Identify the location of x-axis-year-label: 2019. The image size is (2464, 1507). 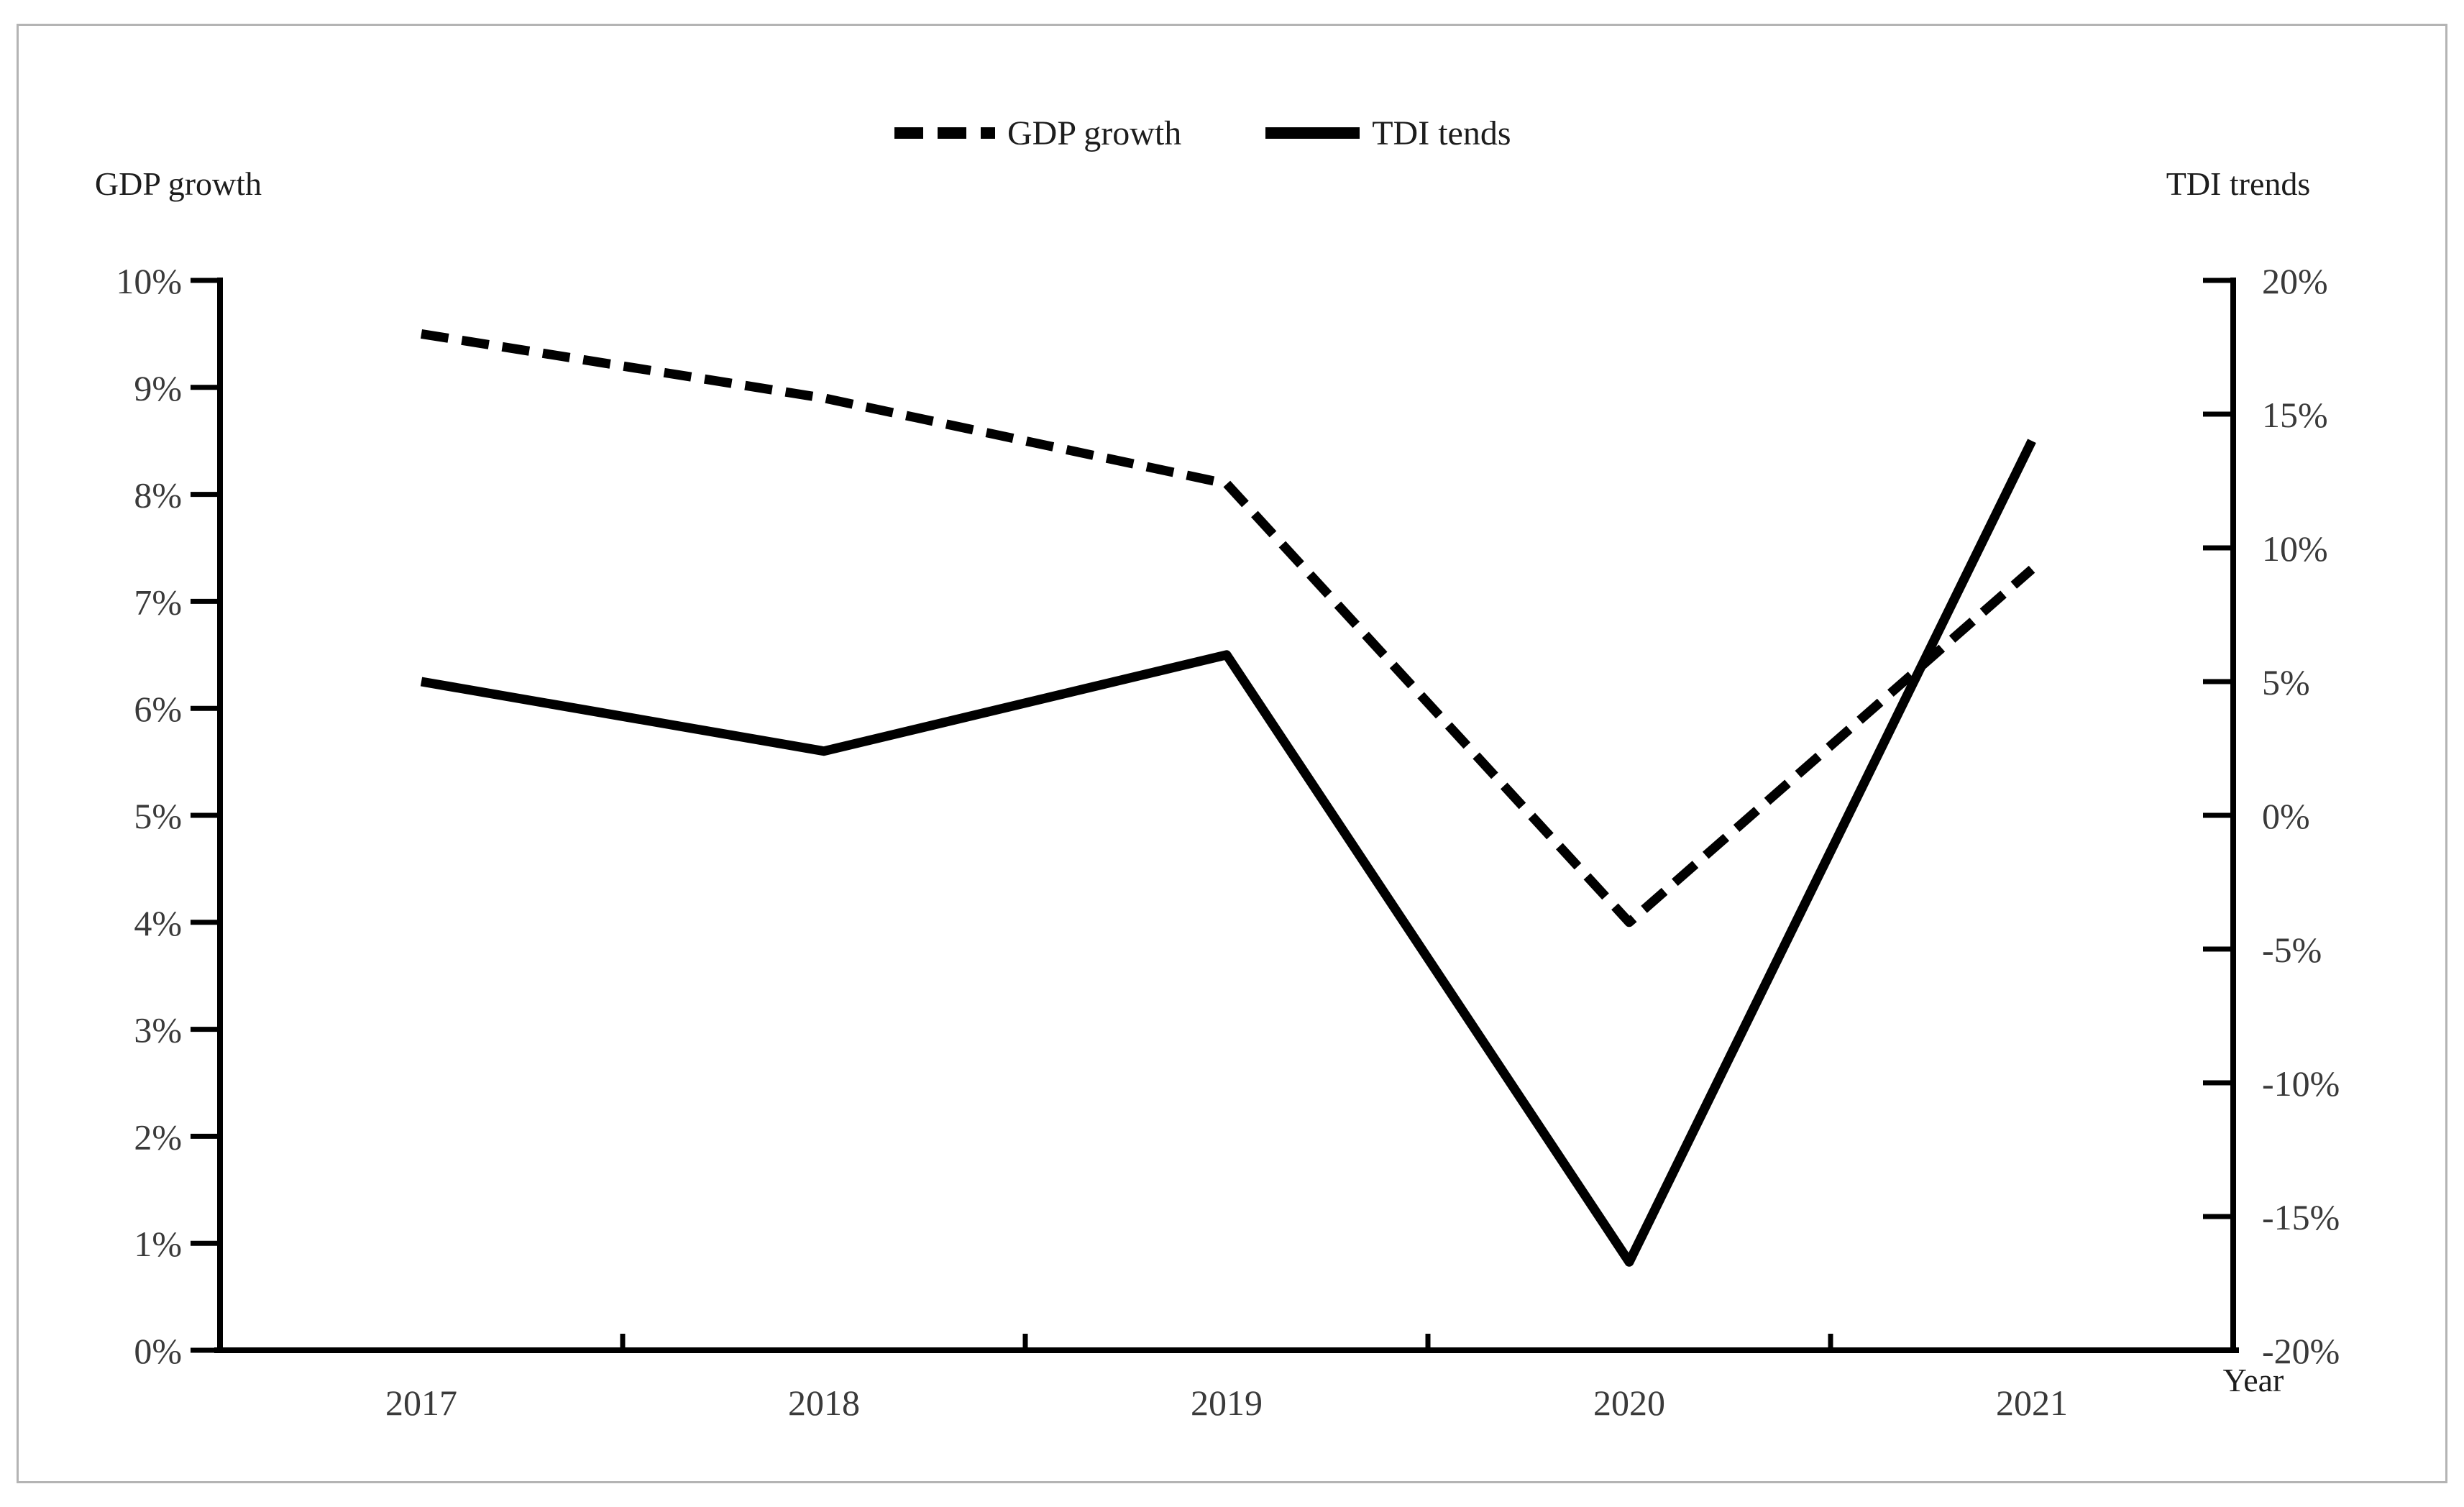
(1227, 1403).